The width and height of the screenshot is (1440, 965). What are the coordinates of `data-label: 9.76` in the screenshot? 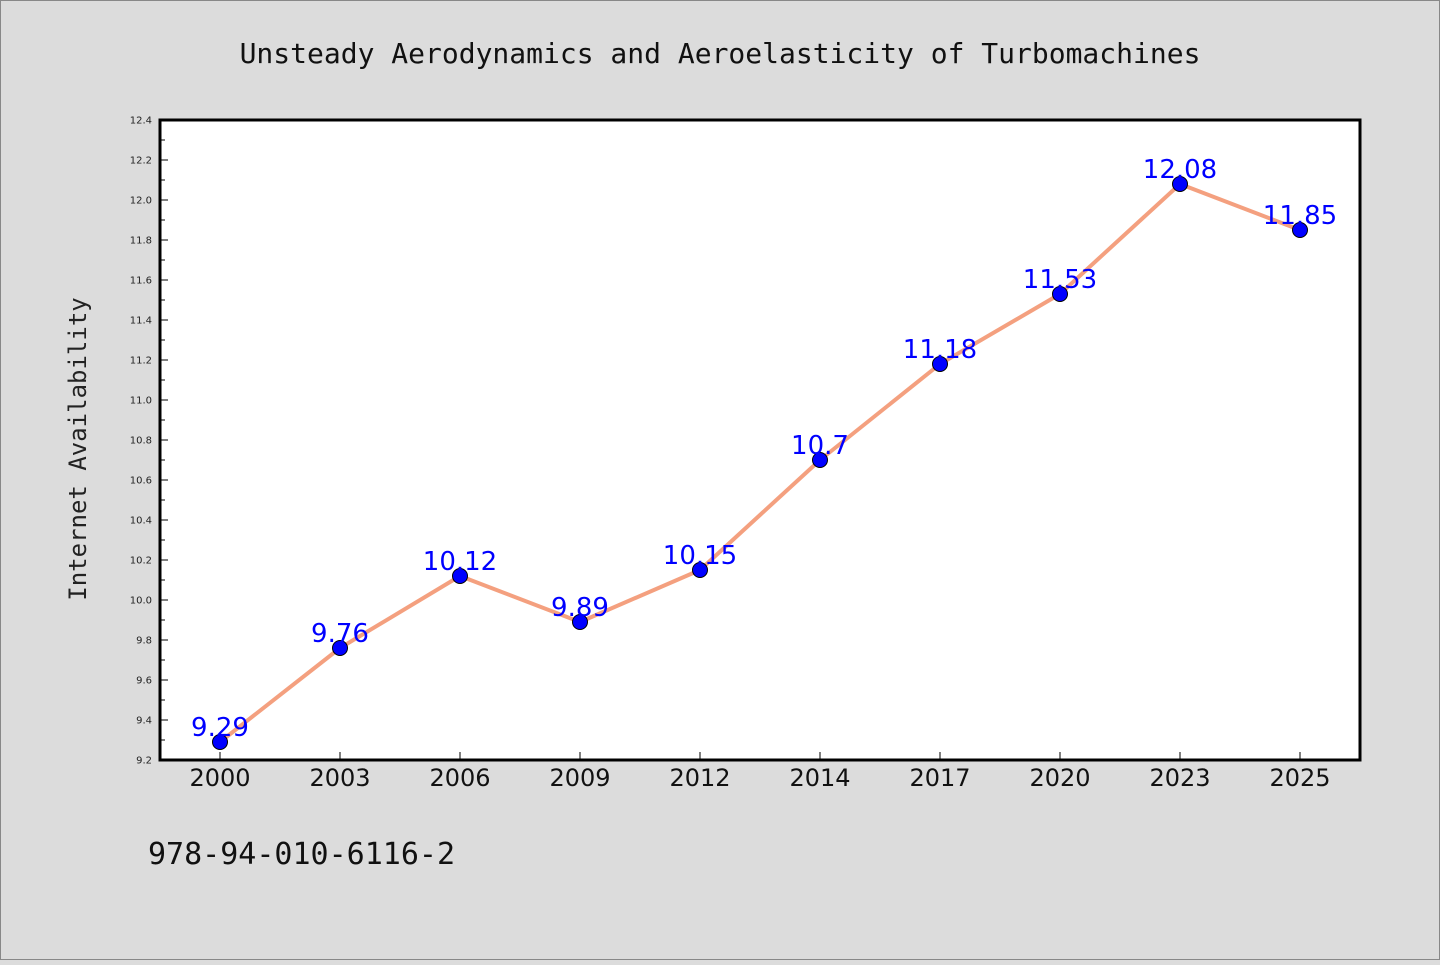 It's located at (340, 634).